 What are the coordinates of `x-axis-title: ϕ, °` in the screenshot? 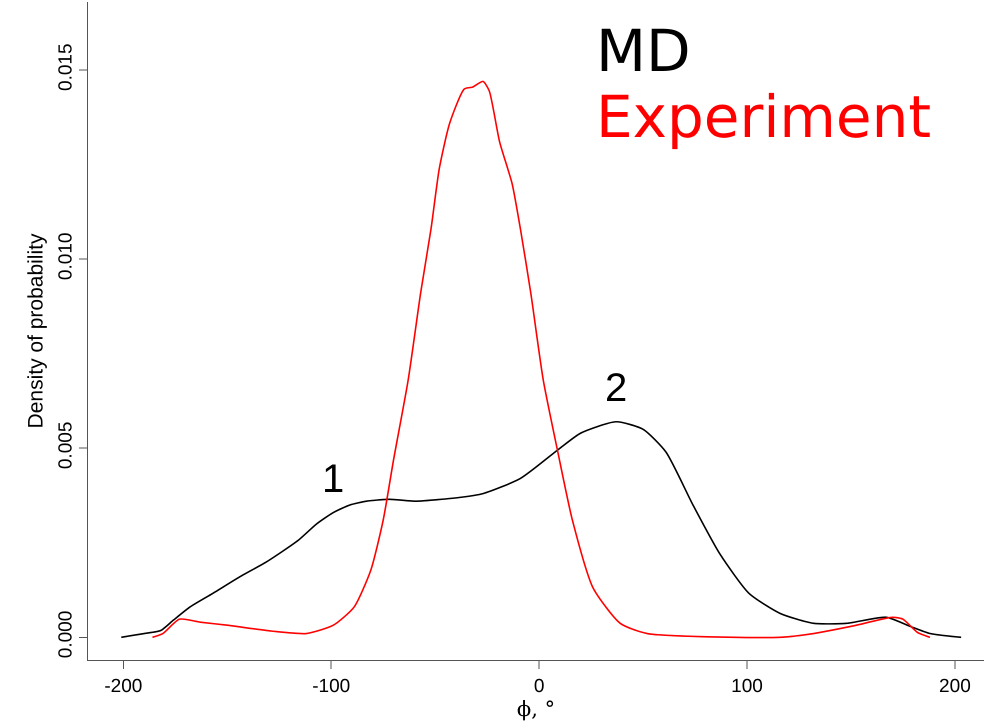 It's located at (536, 708).